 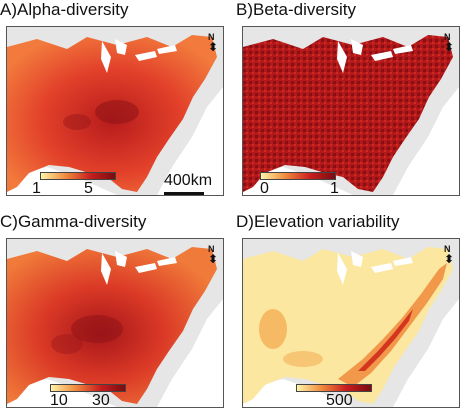 What do you see at coordinates (318, 221) in the screenshot?
I see `panel-title: D)Elevation variability` at bounding box center [318, 221].